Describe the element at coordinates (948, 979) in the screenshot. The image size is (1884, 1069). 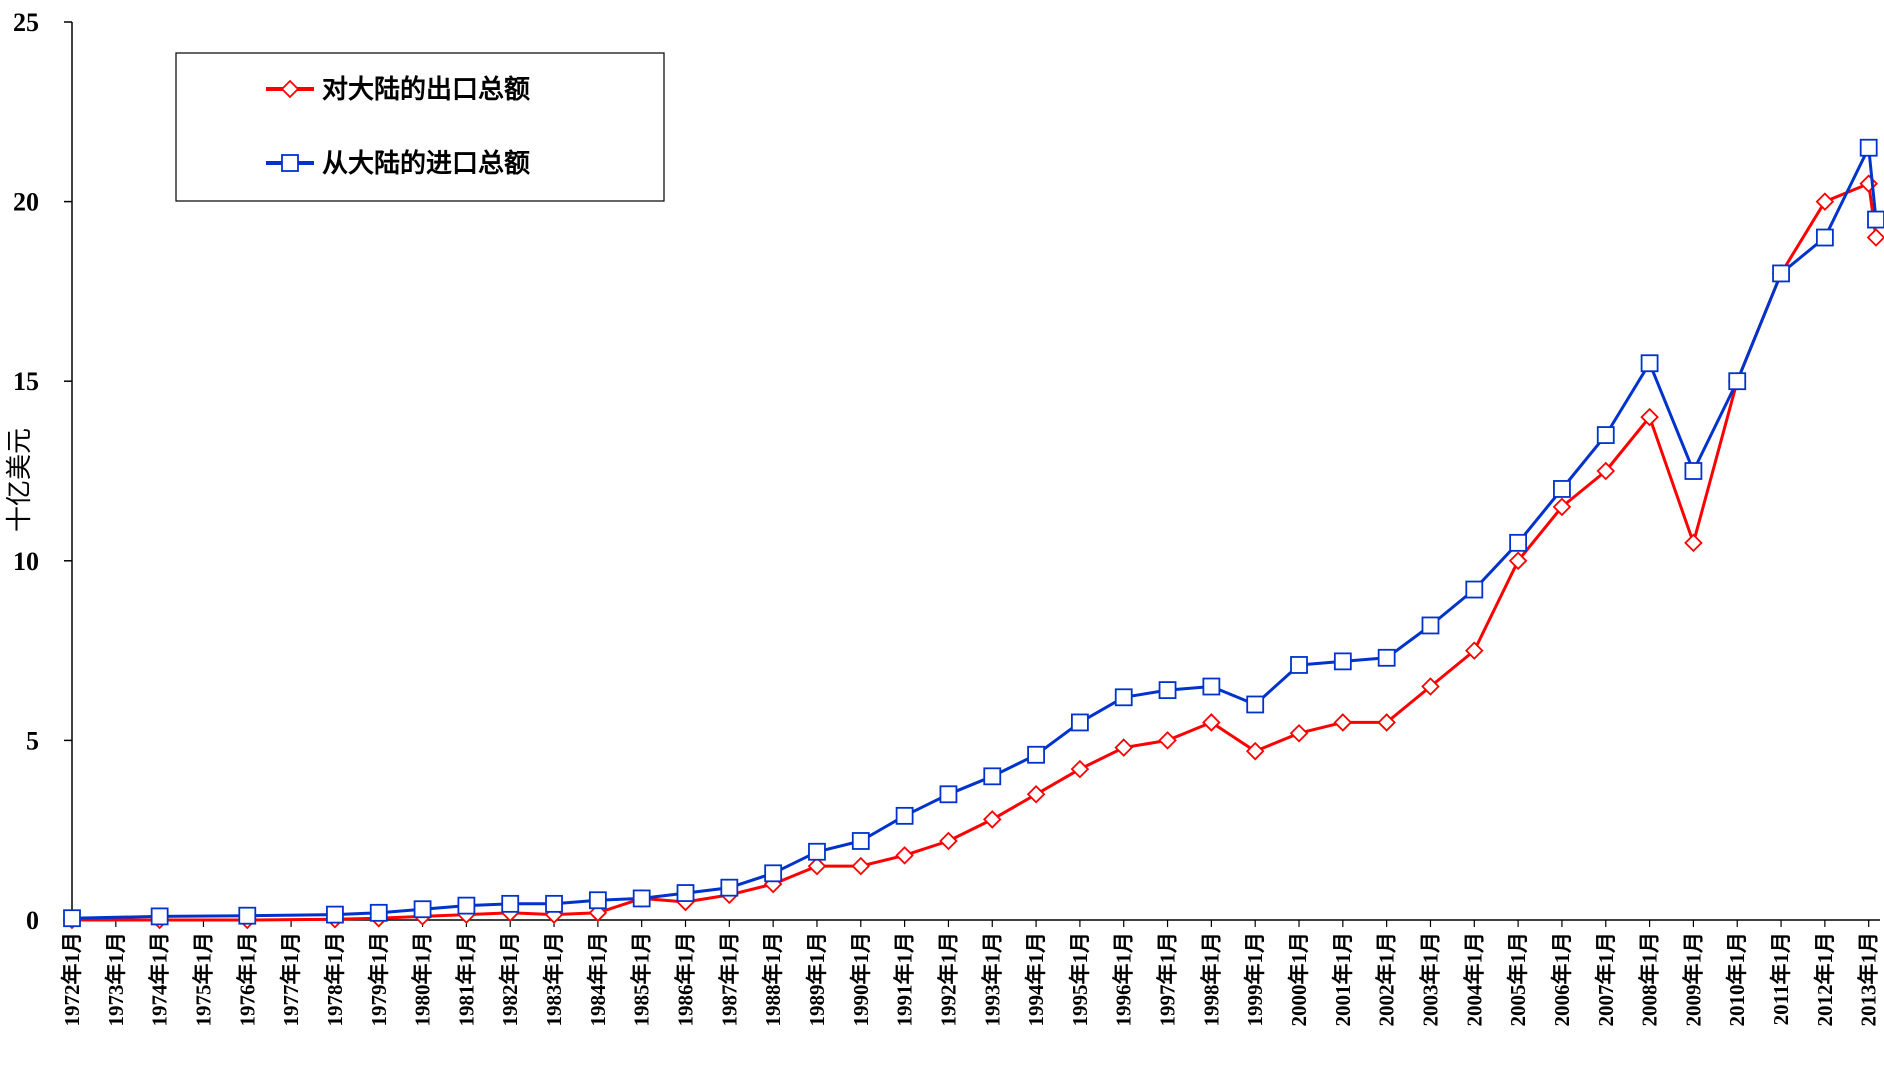
I see `x-tick-label: 1992年1月` at that location.